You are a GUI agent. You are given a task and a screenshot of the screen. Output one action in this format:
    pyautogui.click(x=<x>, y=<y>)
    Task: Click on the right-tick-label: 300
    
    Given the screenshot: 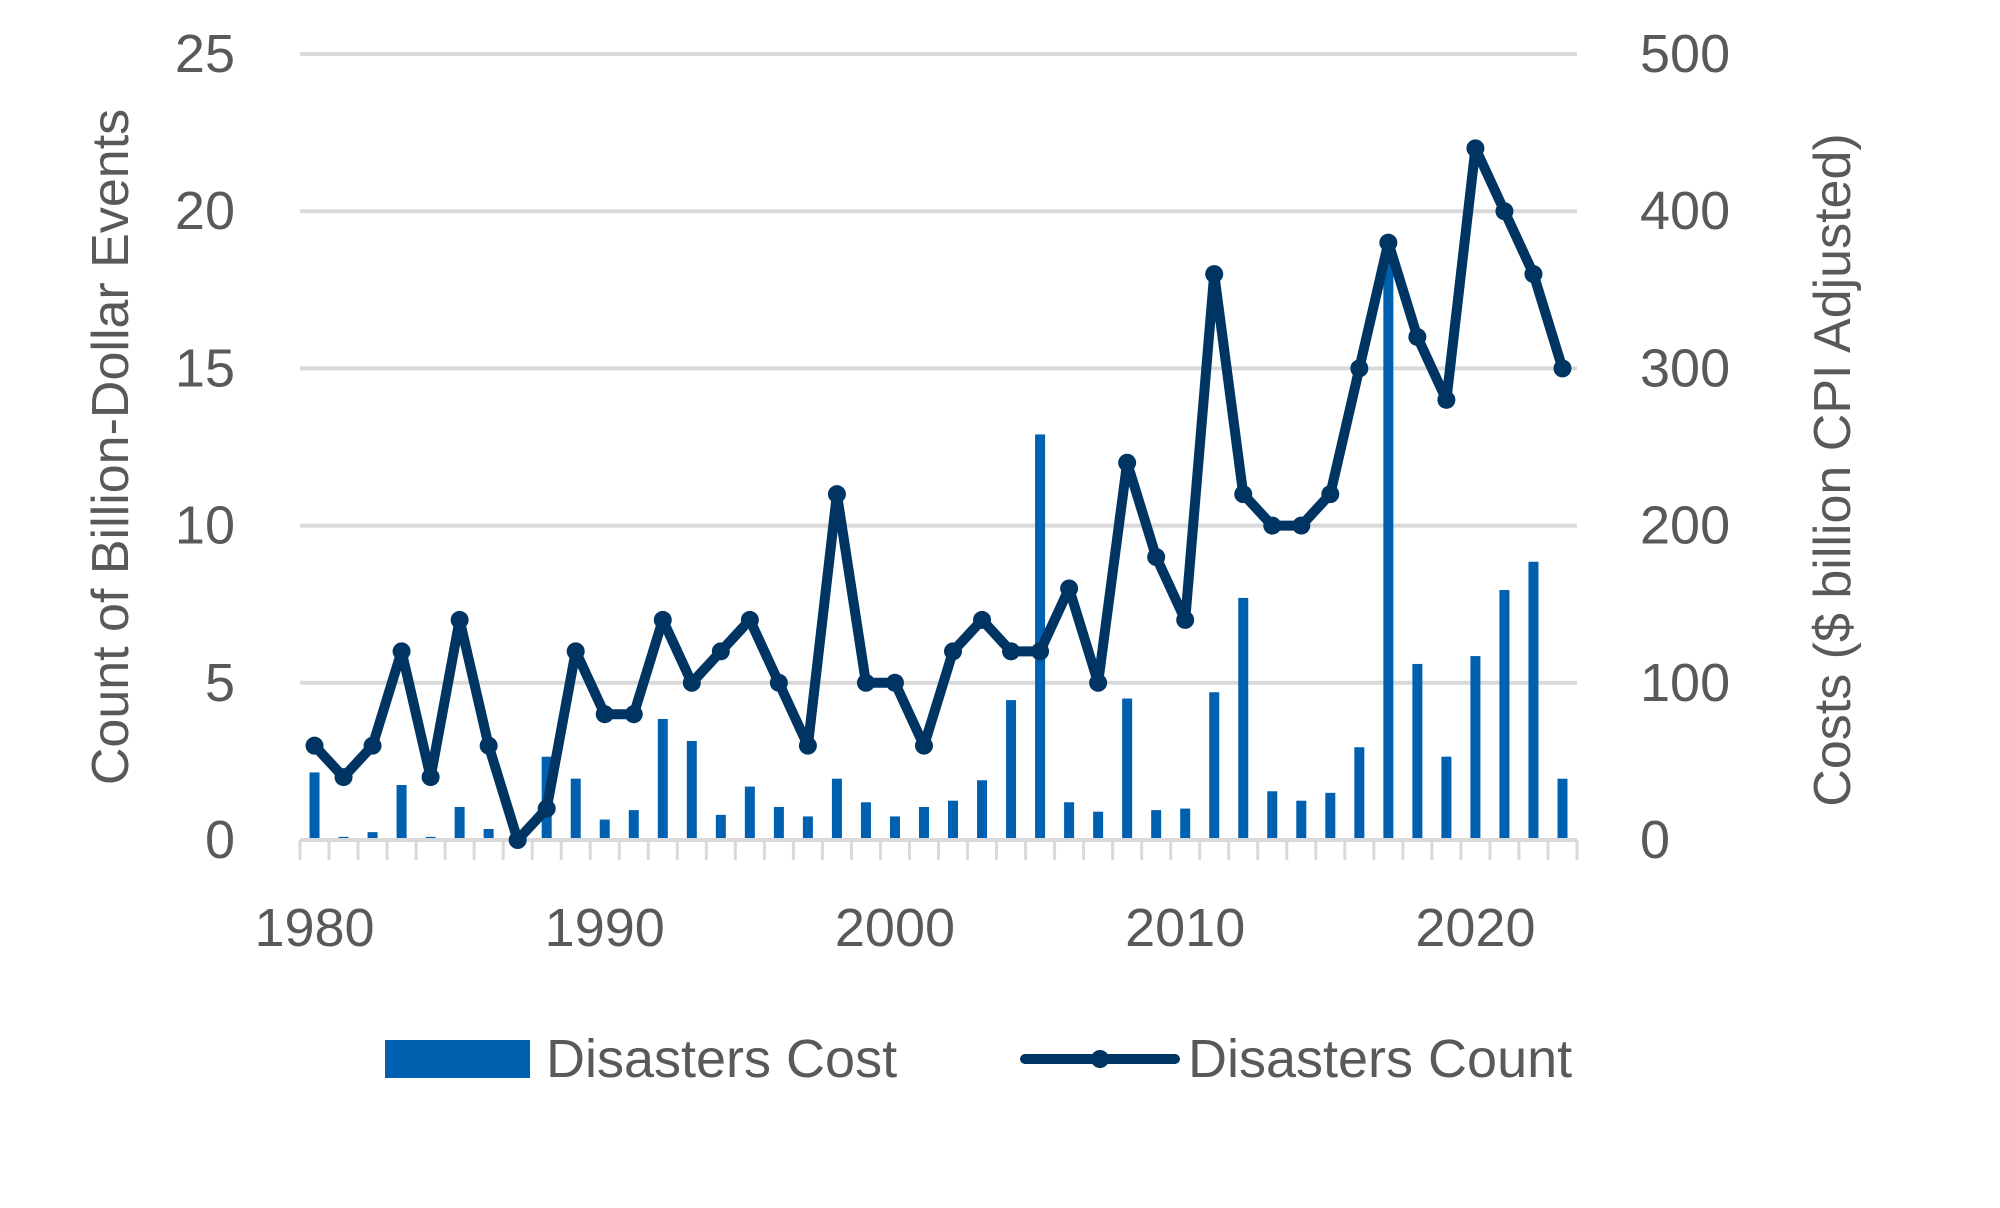 What is the action you would take?
    pyautogui.click(x=1685, y=368)
    